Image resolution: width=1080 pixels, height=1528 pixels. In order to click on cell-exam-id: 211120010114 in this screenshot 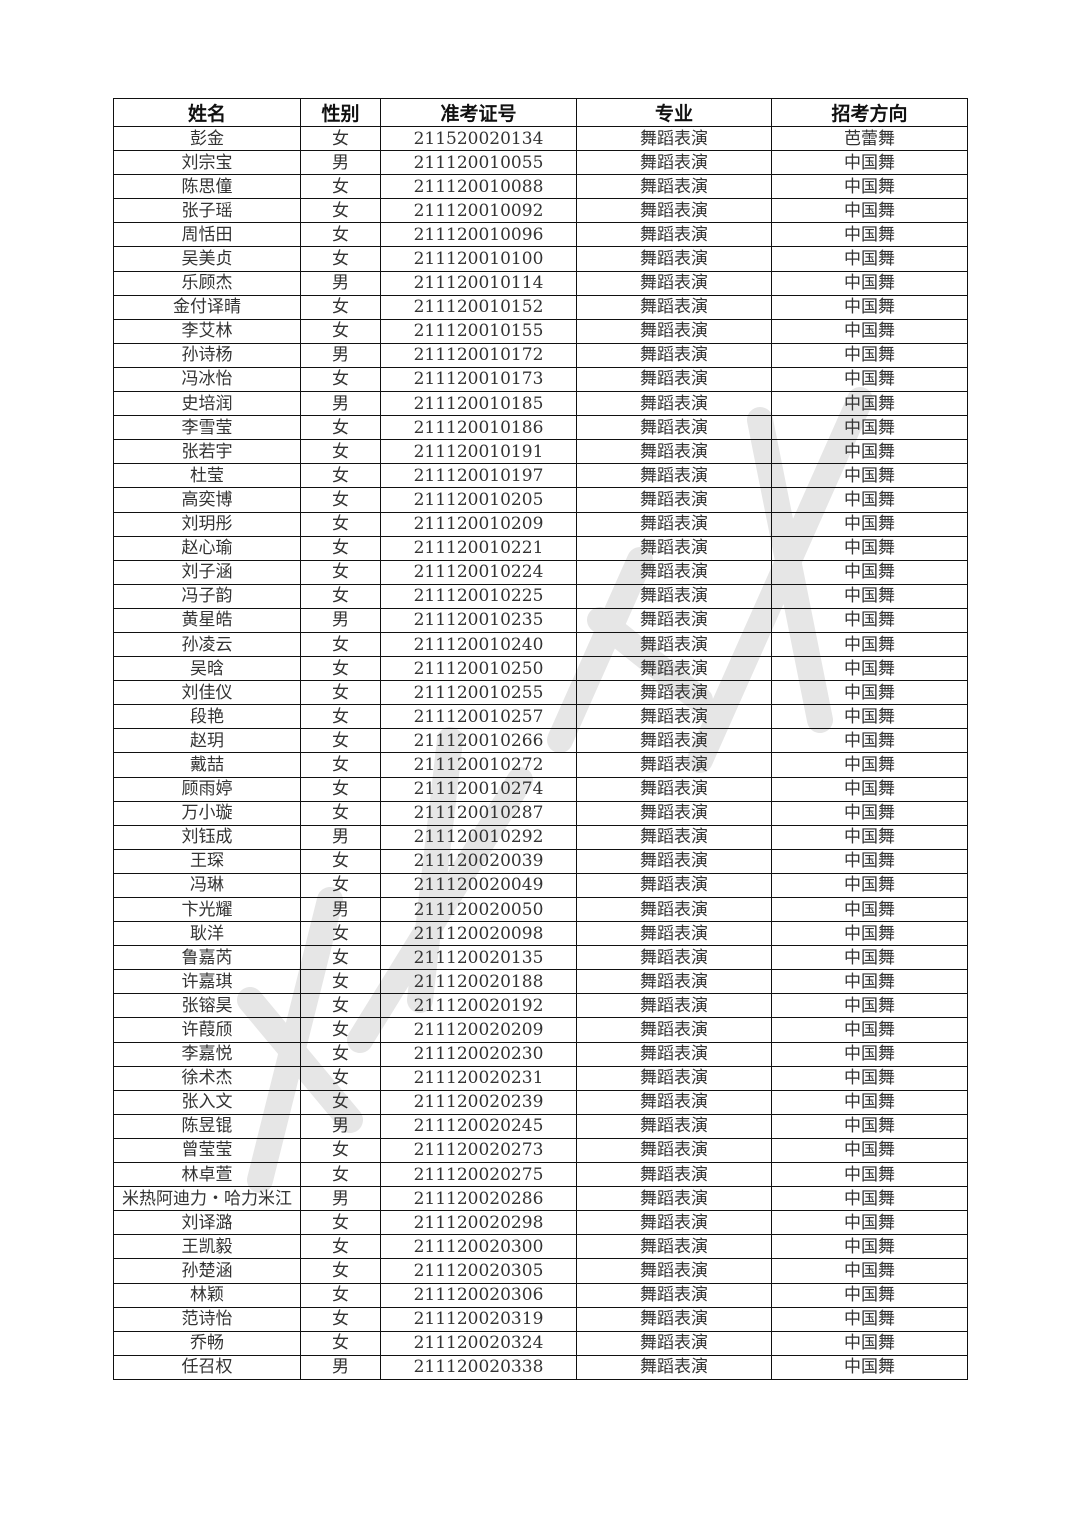, I will do `click(478, 283)`.